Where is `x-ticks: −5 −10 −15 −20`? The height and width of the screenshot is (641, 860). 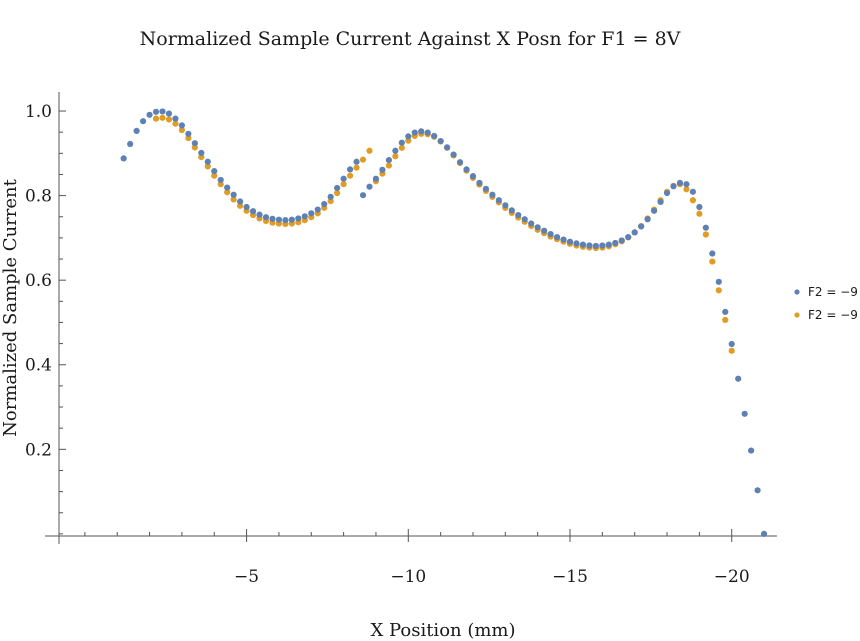
x-ticks: −5 −10 −15 −20 is located at coordinates (424, 558).